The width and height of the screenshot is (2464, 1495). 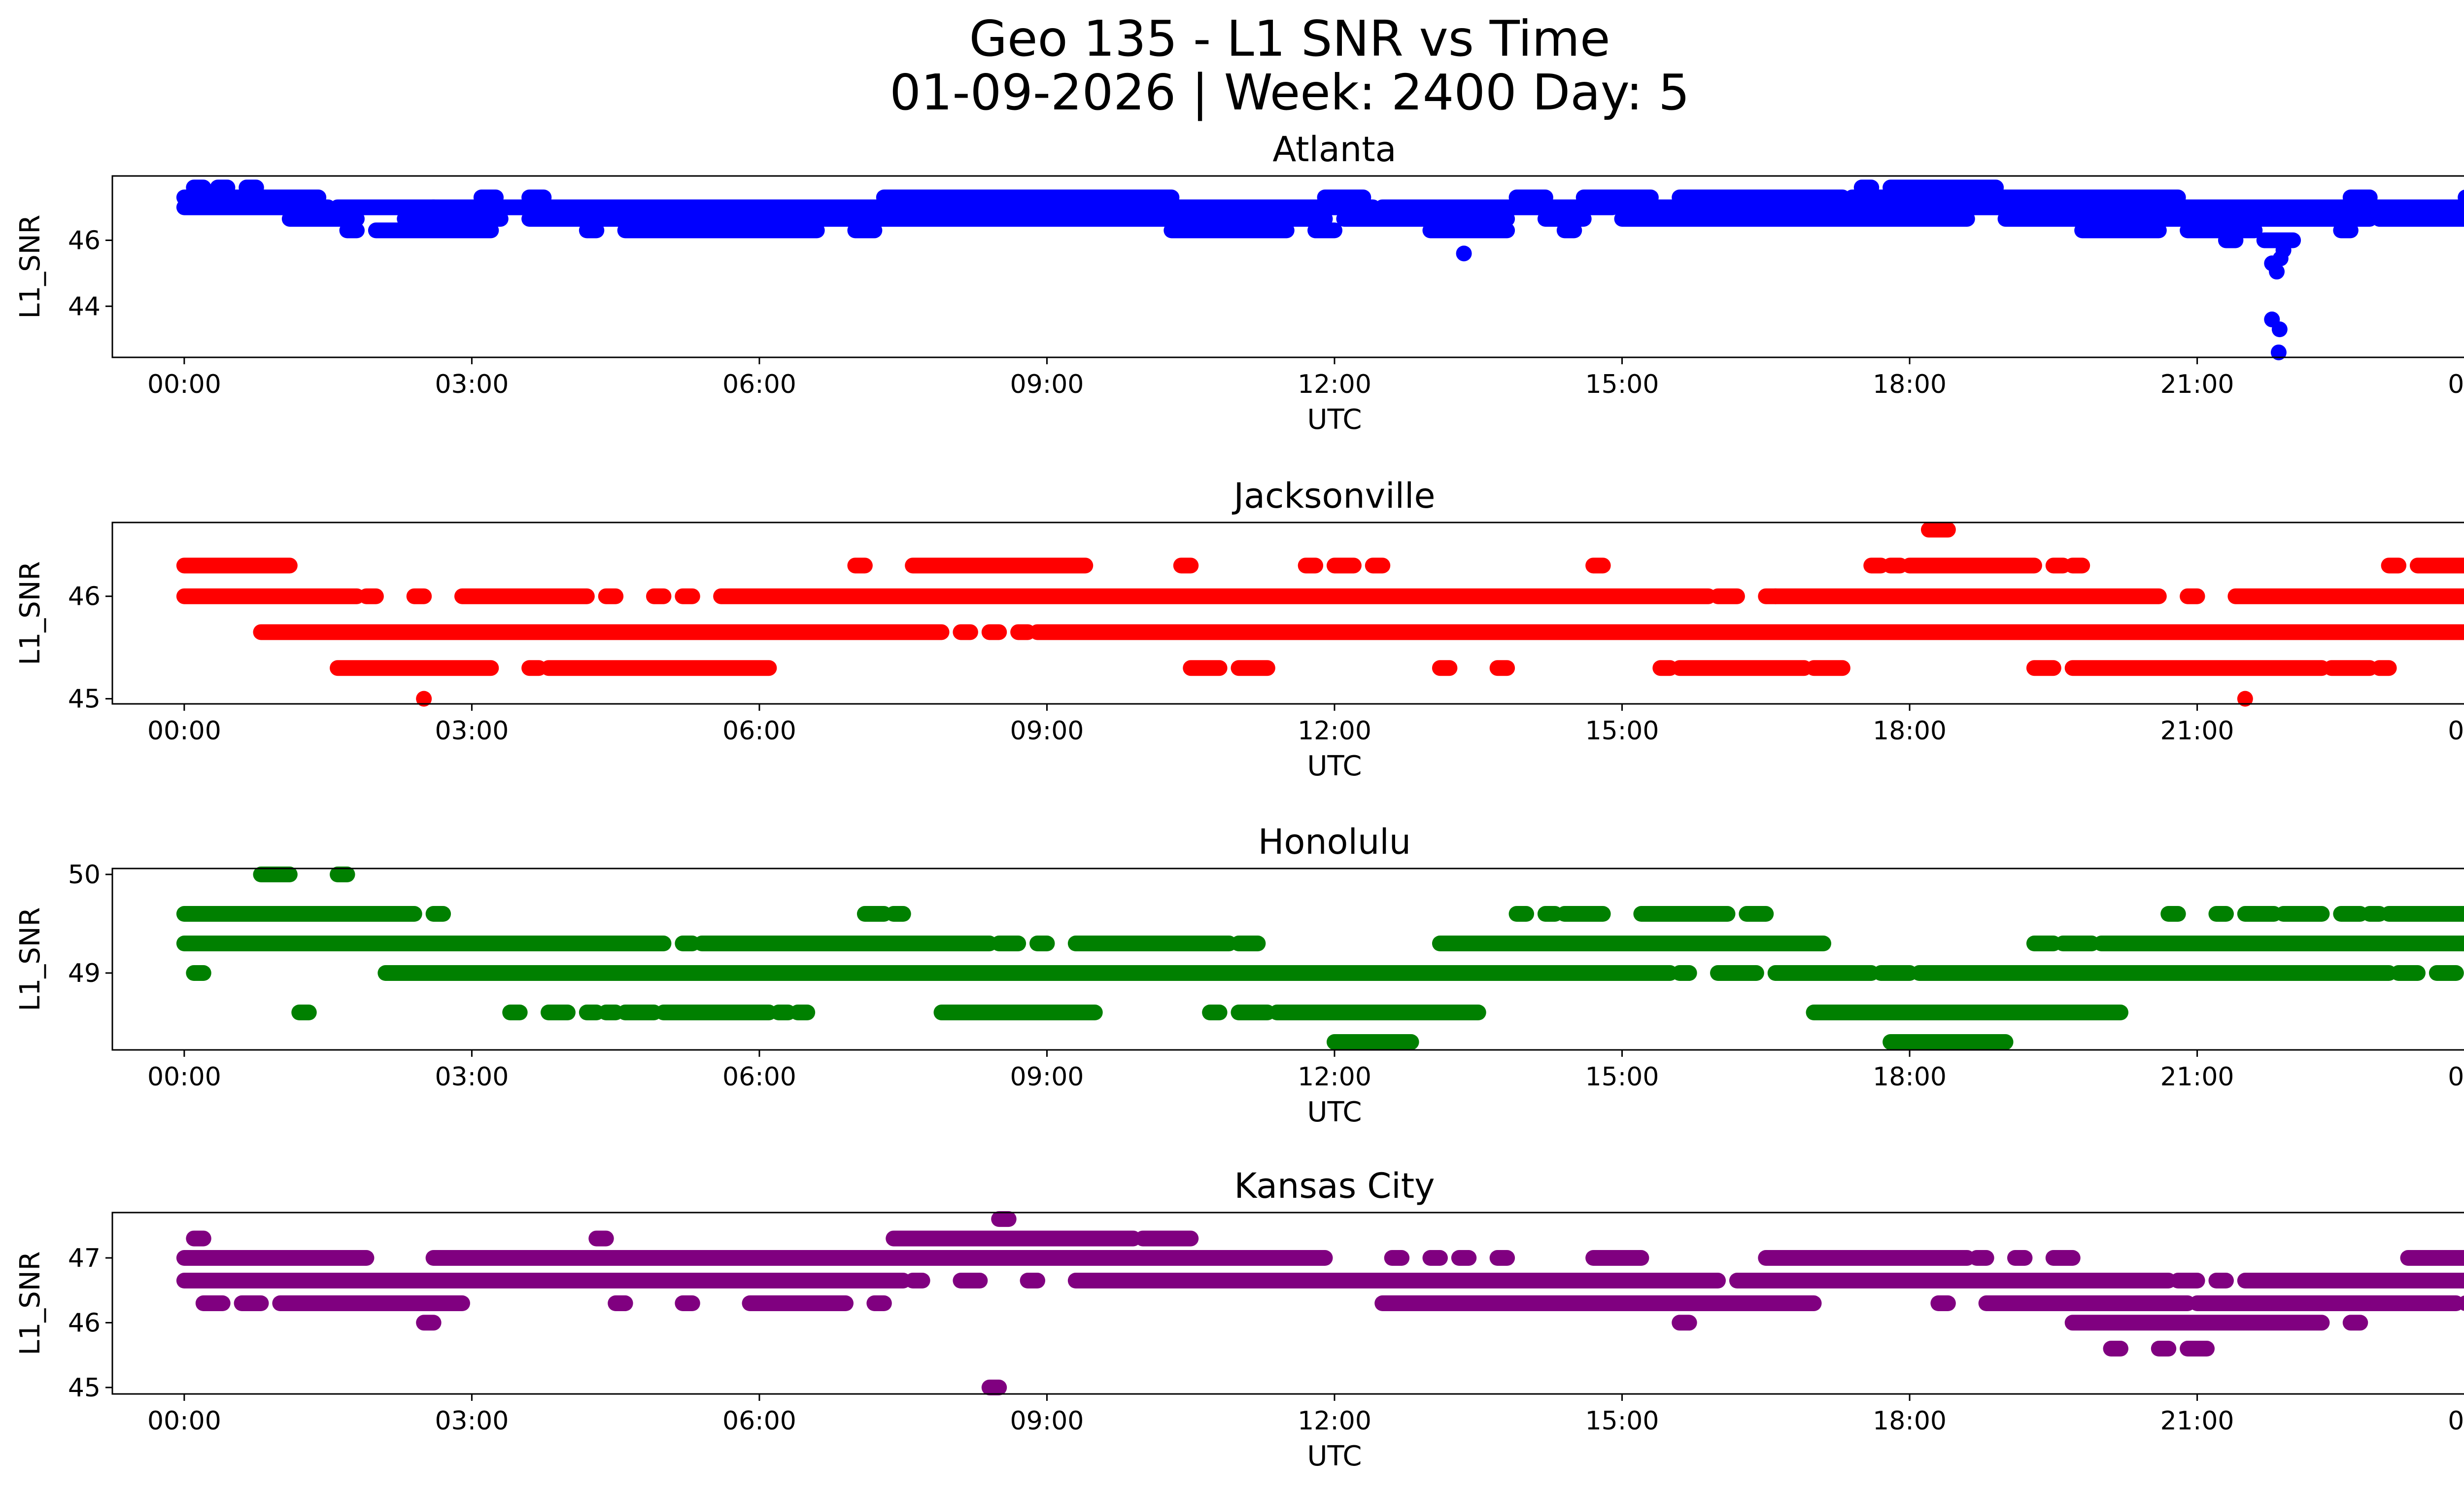 What do you see at coordinates (1334, 1112) in the screenshot?
I see `honolulu-x-axis-label: UTC` at bounding box center [1334, 1112].